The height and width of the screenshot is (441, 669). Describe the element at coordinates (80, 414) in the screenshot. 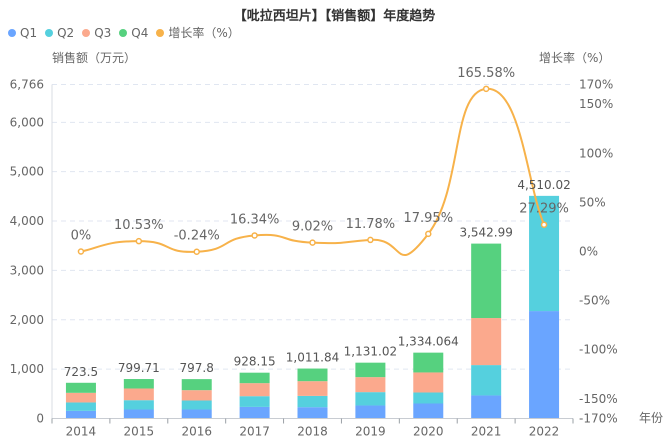

I see `bar-q1-2014` at that location.